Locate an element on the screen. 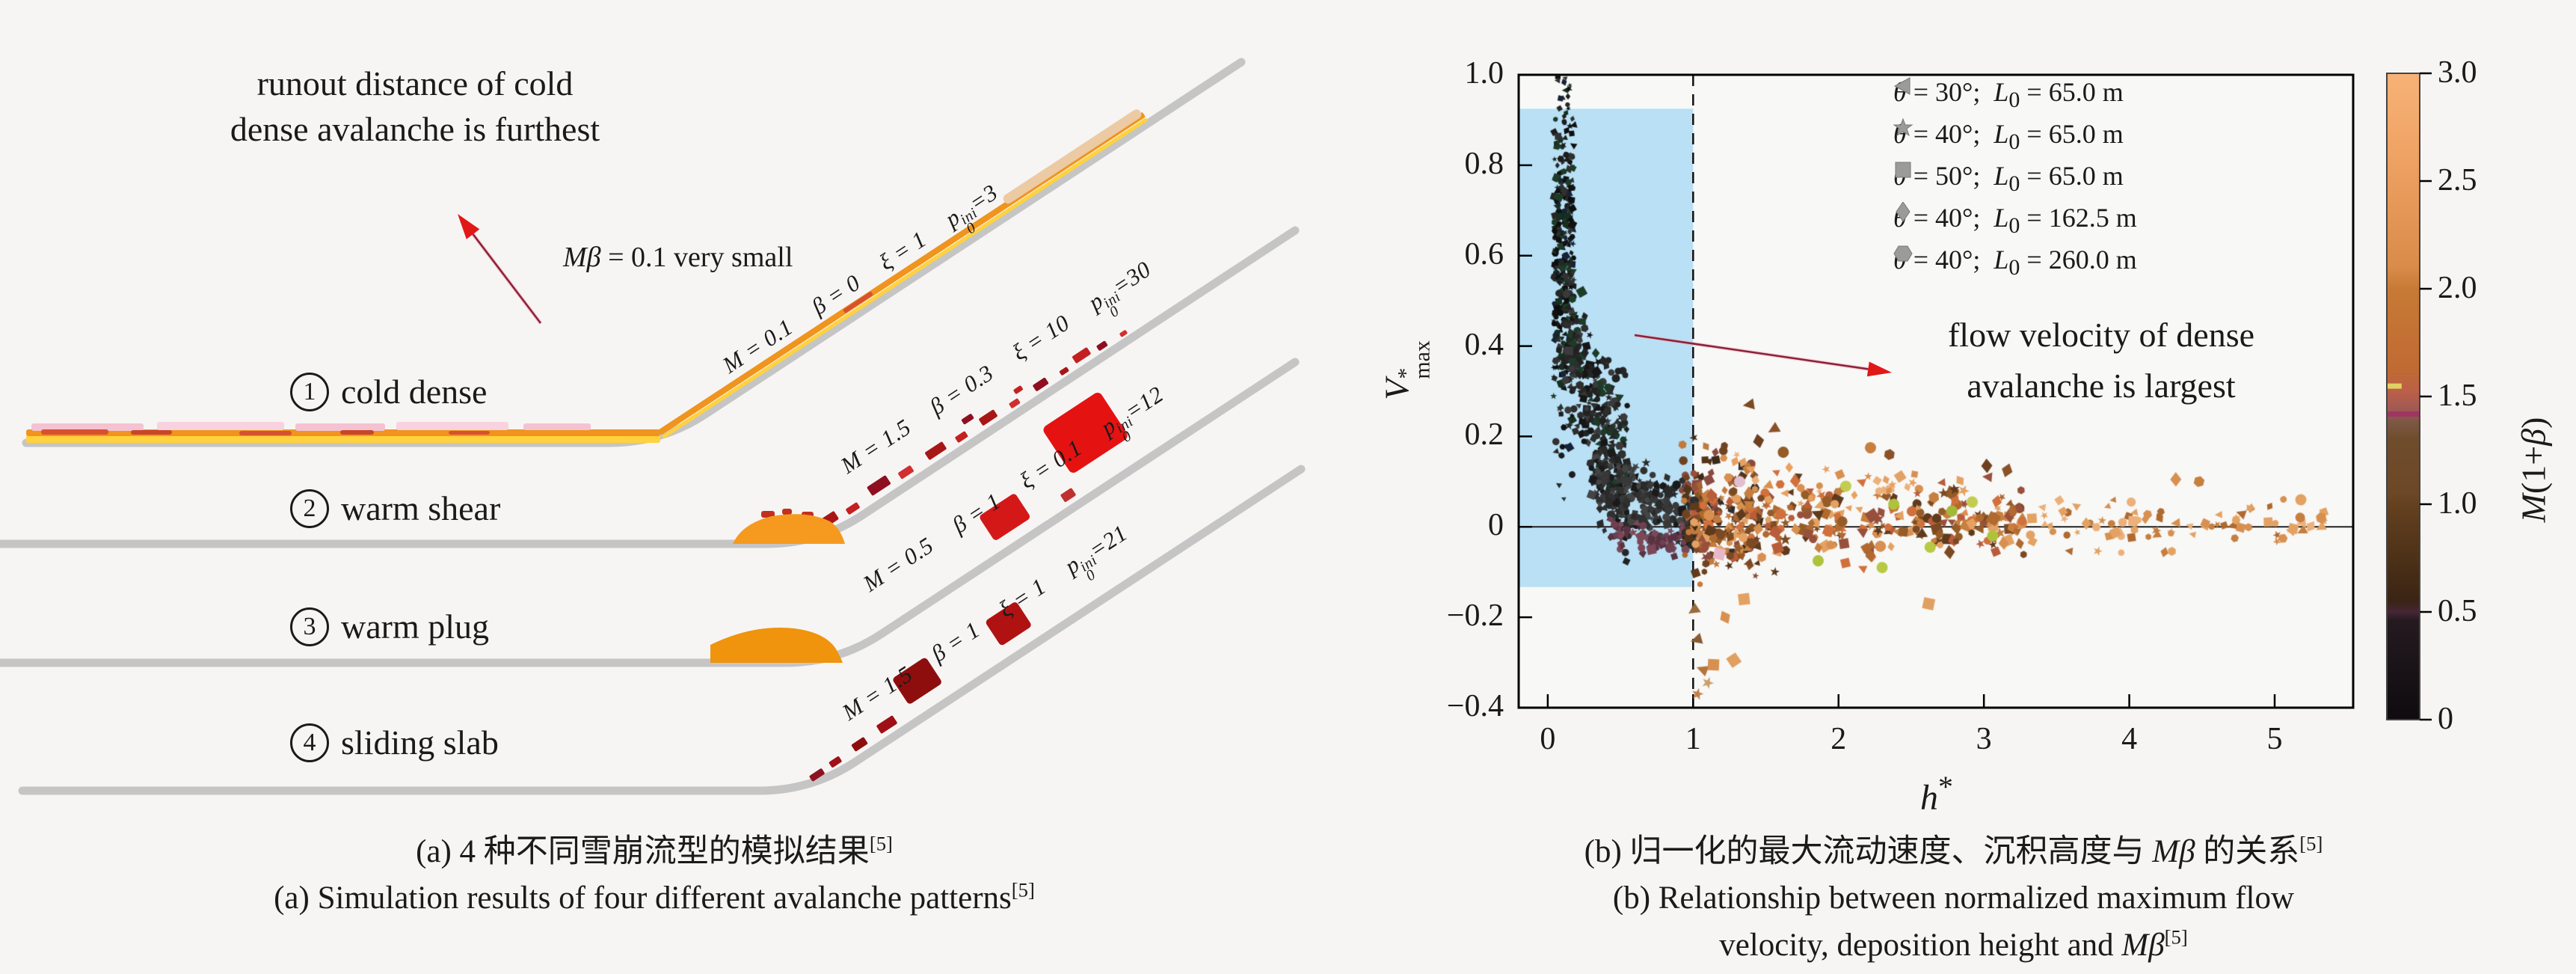  colorbar-tick-label: 0 is located at coordinates (2445, 720).